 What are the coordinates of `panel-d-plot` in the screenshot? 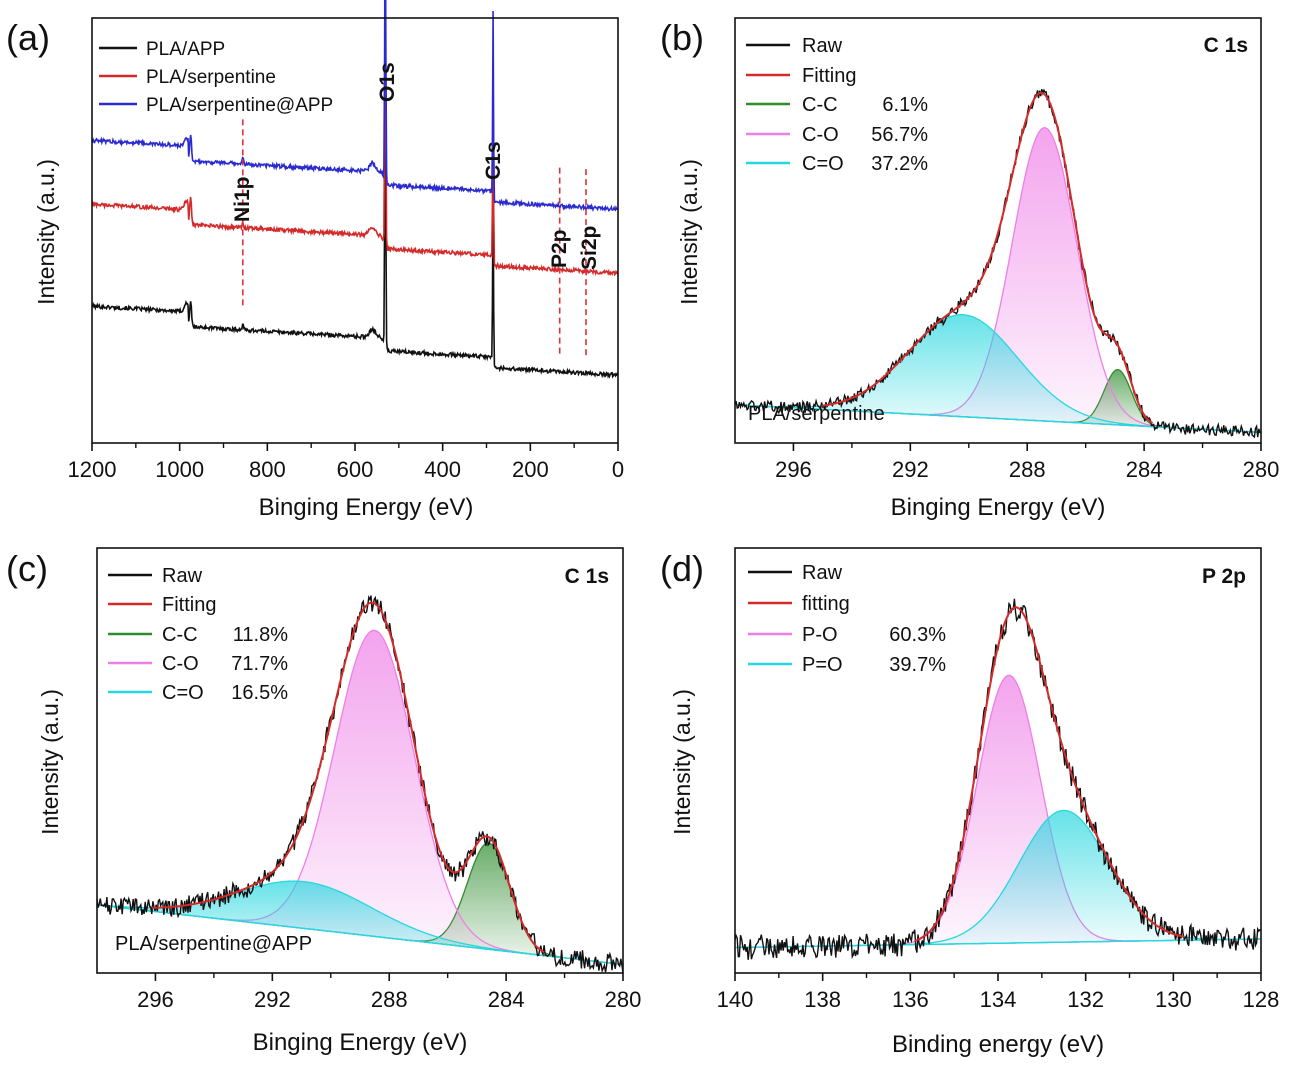 It's located at (998, 779).